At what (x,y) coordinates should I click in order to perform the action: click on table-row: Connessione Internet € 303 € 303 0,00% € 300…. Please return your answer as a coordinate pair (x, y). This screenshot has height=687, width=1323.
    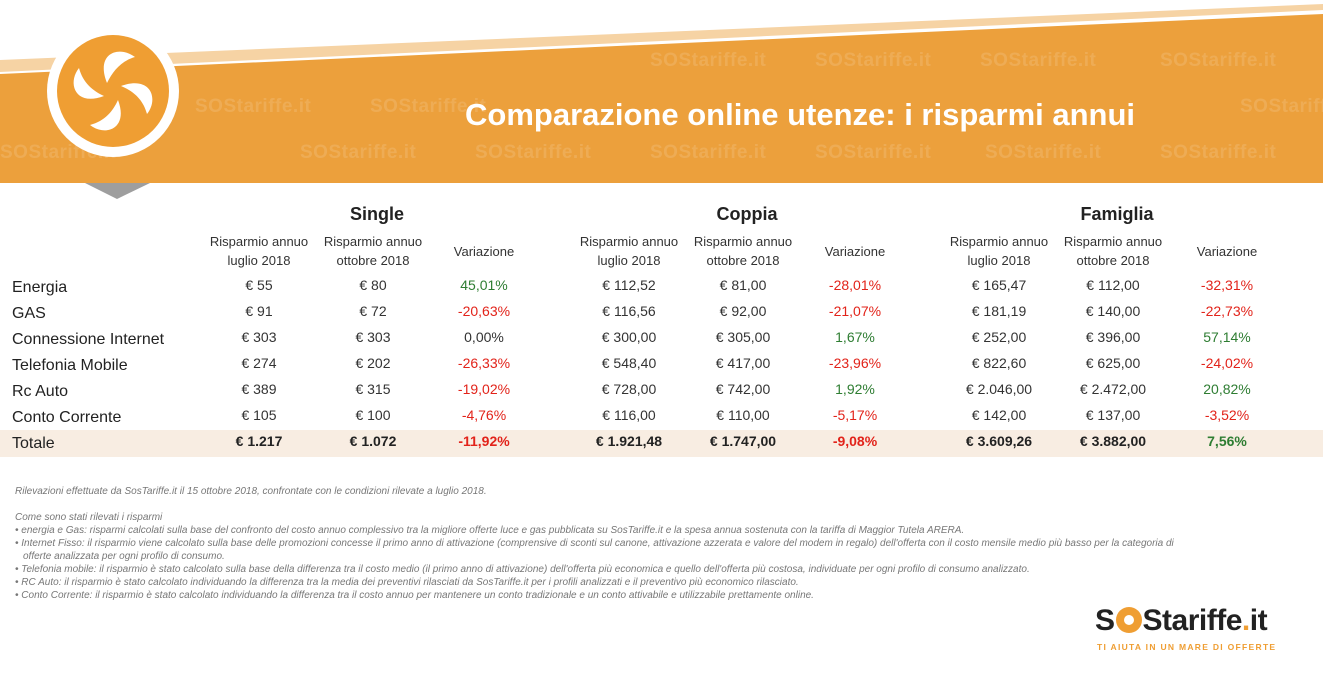
    Looking at the image, I should click on (661, 339).